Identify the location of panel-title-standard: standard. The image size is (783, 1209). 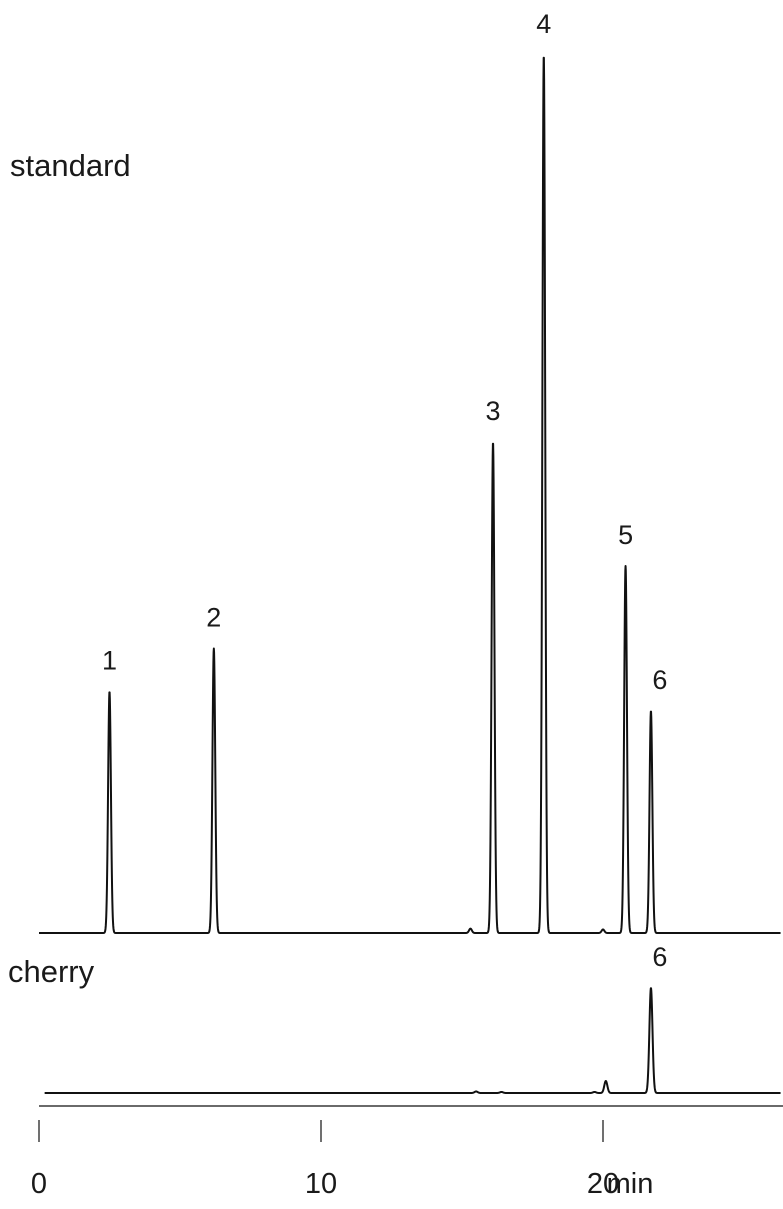
(70, 165).